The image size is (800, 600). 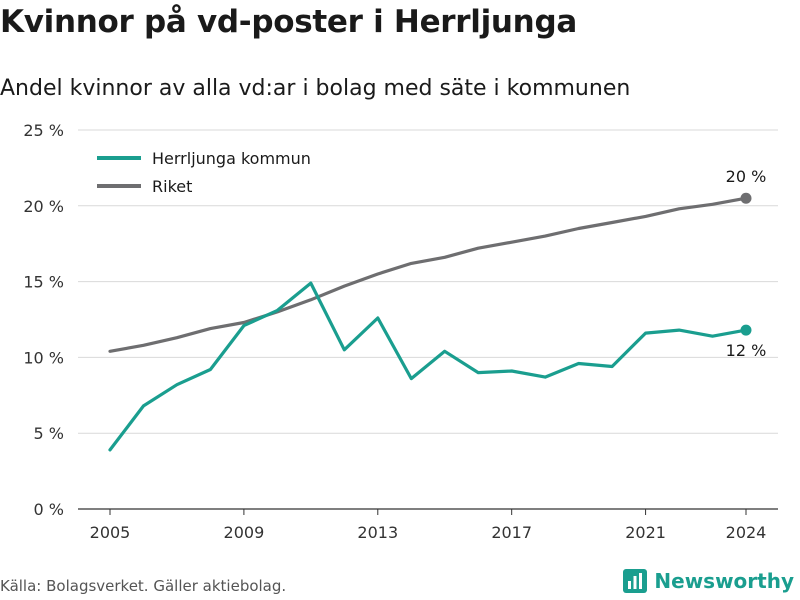 I want to click on legend: Herrljunga kommun Riket, so click(x=204, y=172).